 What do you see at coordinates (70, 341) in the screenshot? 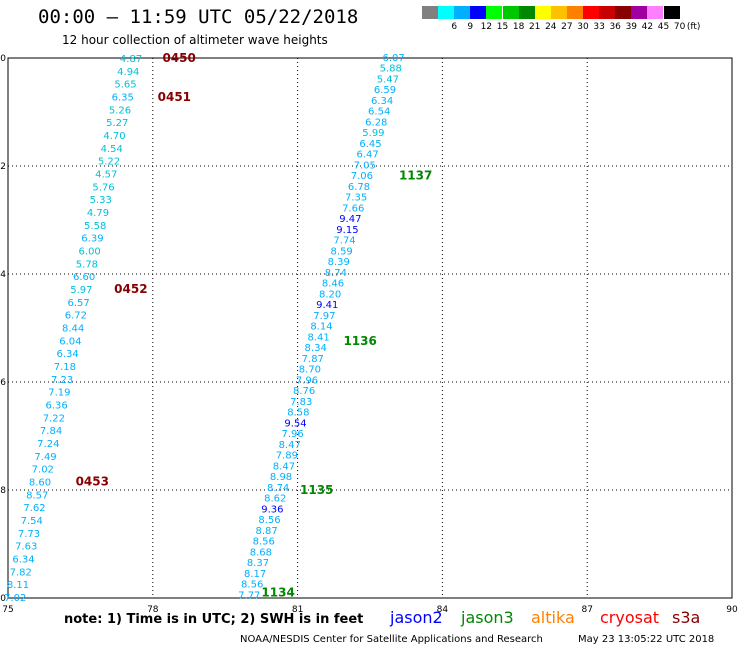
I see `swh-value-s3a: 6.04` at bounding box center [70, 341].